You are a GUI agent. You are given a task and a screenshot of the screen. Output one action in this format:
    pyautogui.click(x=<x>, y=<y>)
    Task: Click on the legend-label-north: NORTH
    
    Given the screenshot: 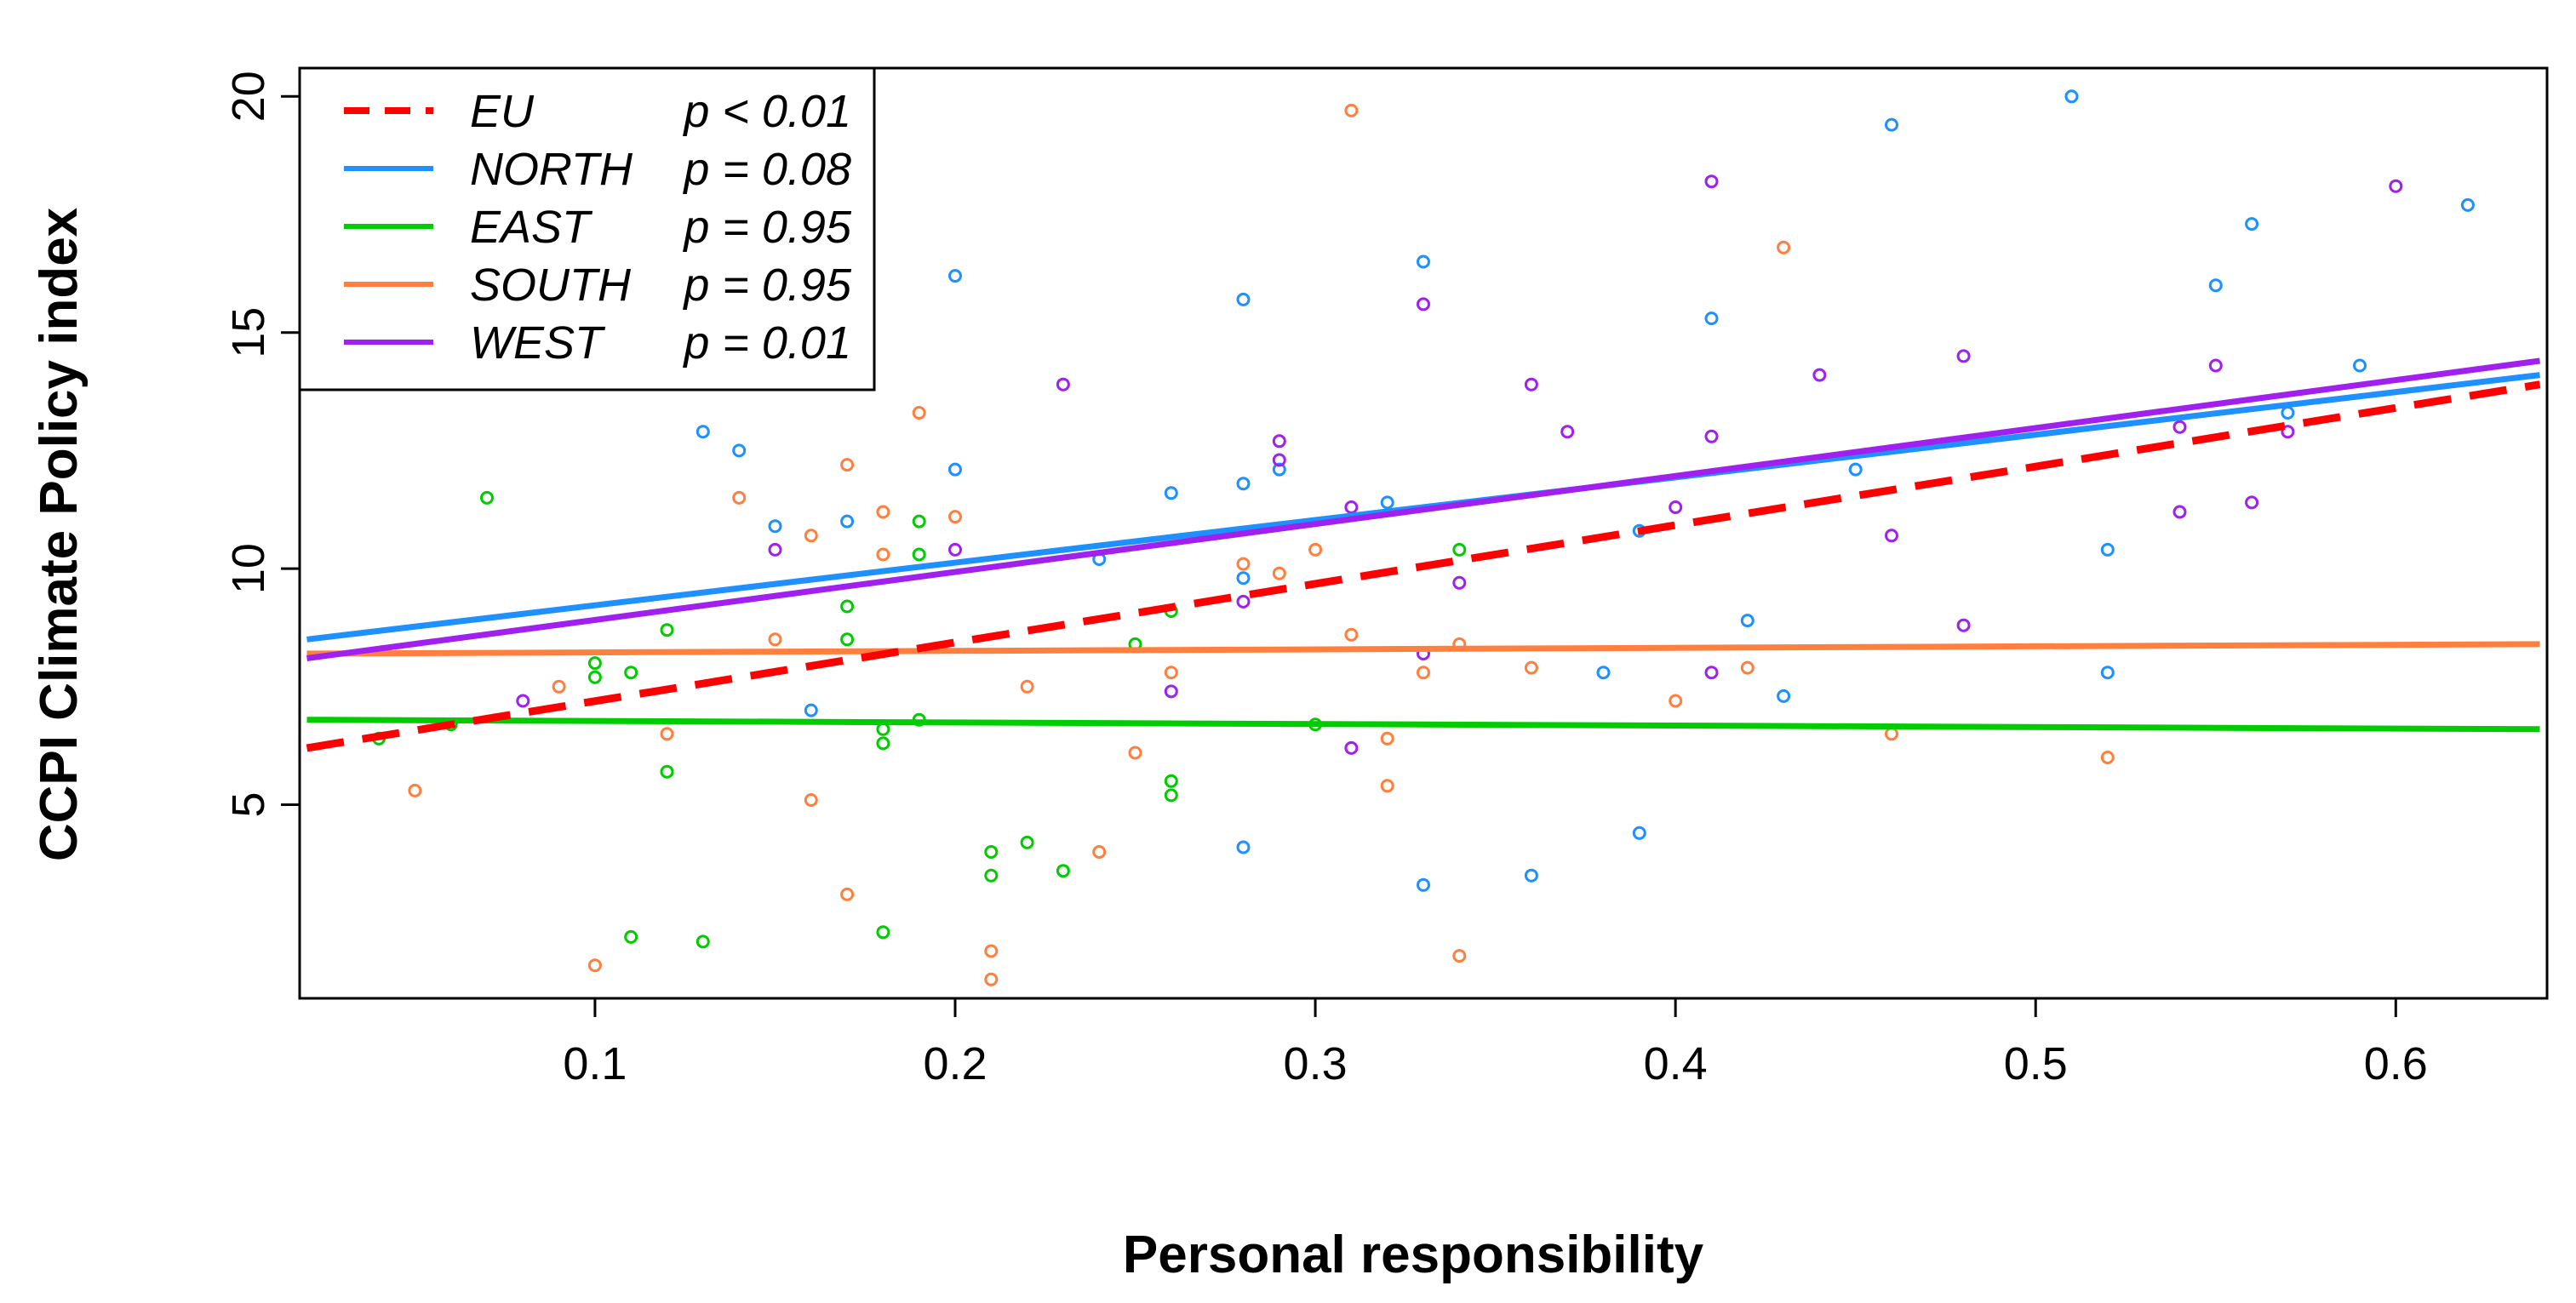 What is the action you would take?
    pyautogui.click(x=551, y=169)
    